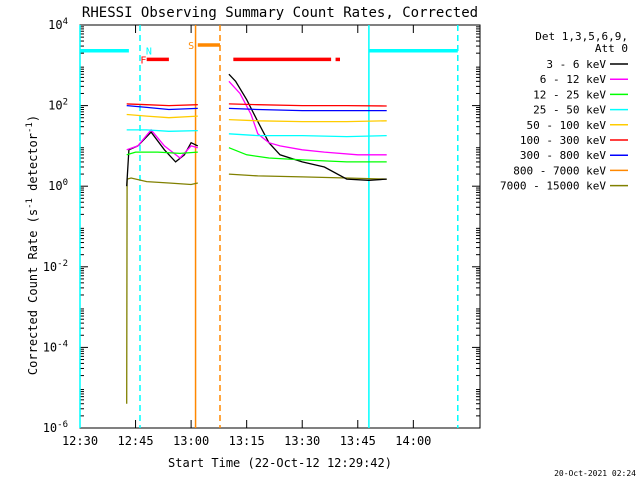 This screenshot has height=480, width=640. I want to click on x-tick-label: 13:00, so click(191, 441).